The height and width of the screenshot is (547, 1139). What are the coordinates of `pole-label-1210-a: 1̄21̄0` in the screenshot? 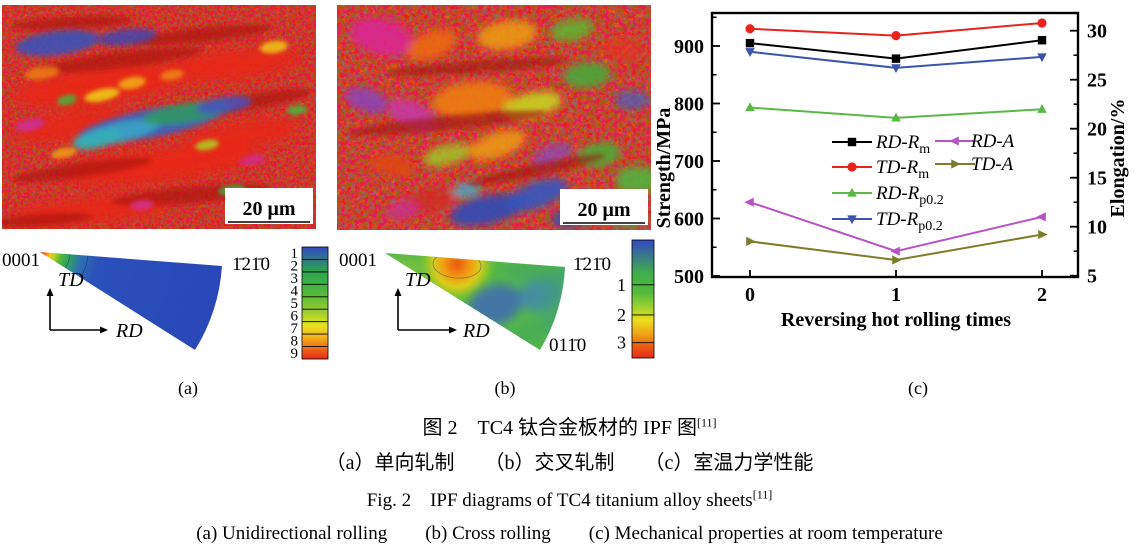 It's located at (251, 264).